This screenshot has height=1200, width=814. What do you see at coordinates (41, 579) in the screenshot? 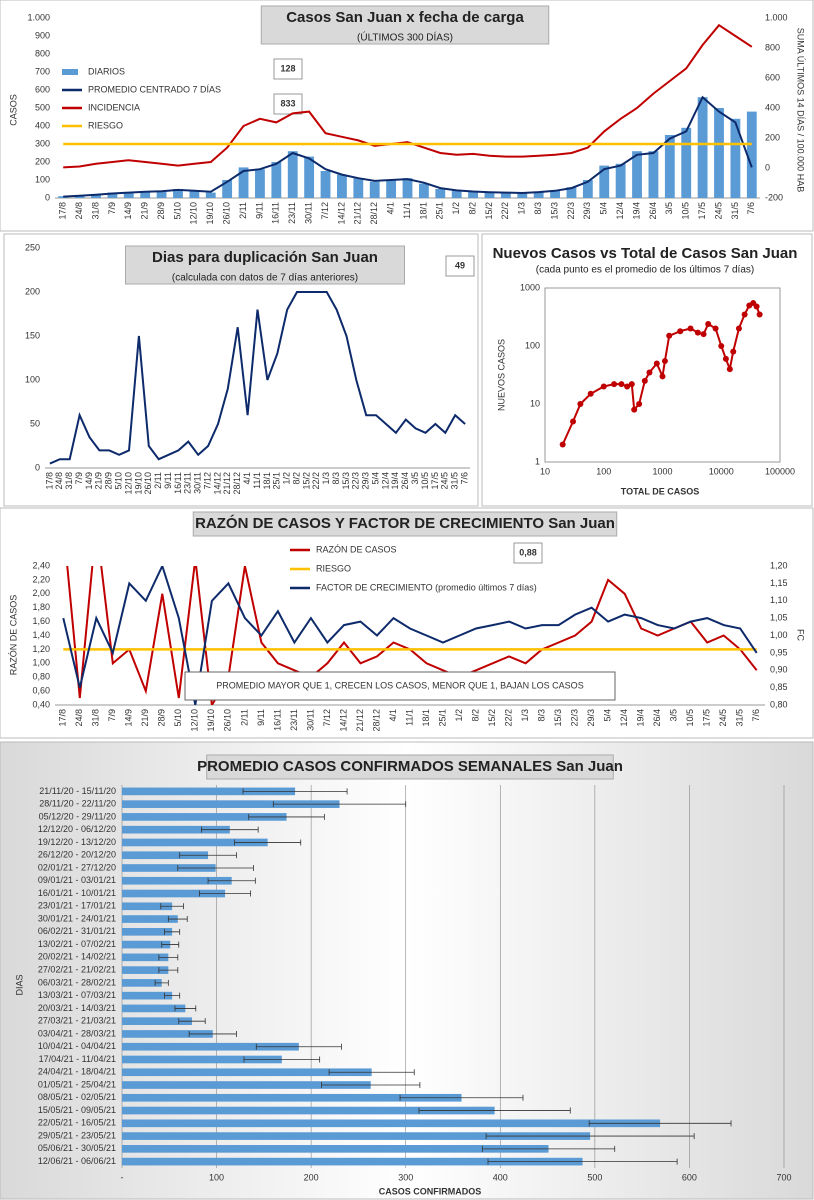
I see `y-tick-label: 2,20` at bounding box center [41, 579].